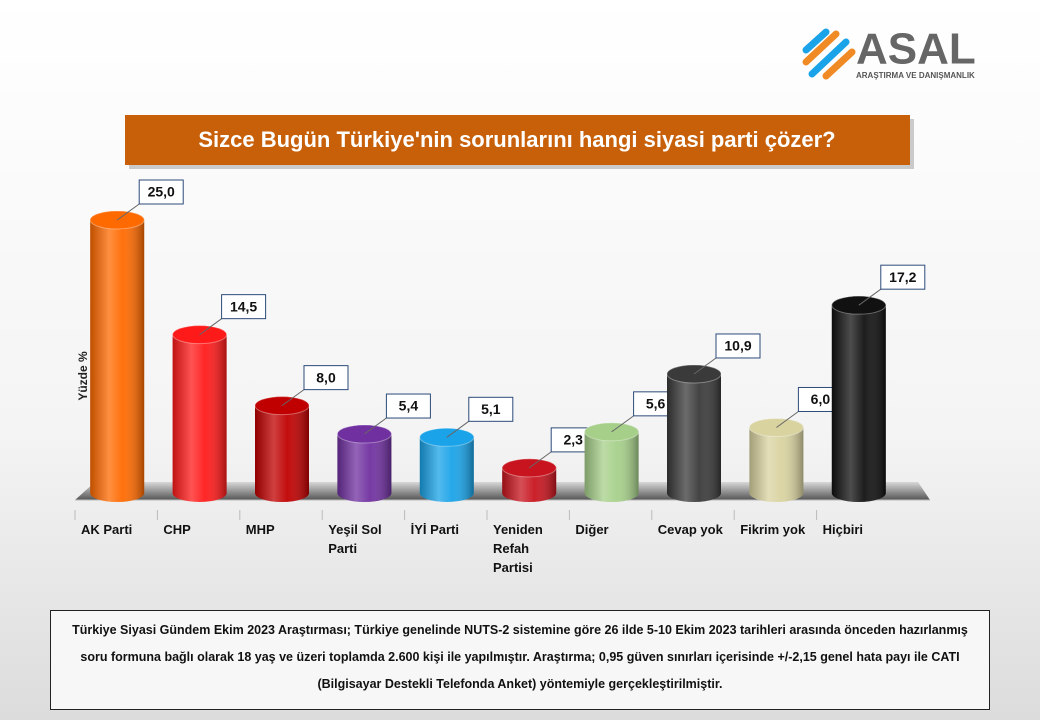 This screenshot has width=1040, height=720. What do you see at coordinates (821, 399) in the screenshot?
I see `value-label: 6,0` at bounding box center [821, 399].